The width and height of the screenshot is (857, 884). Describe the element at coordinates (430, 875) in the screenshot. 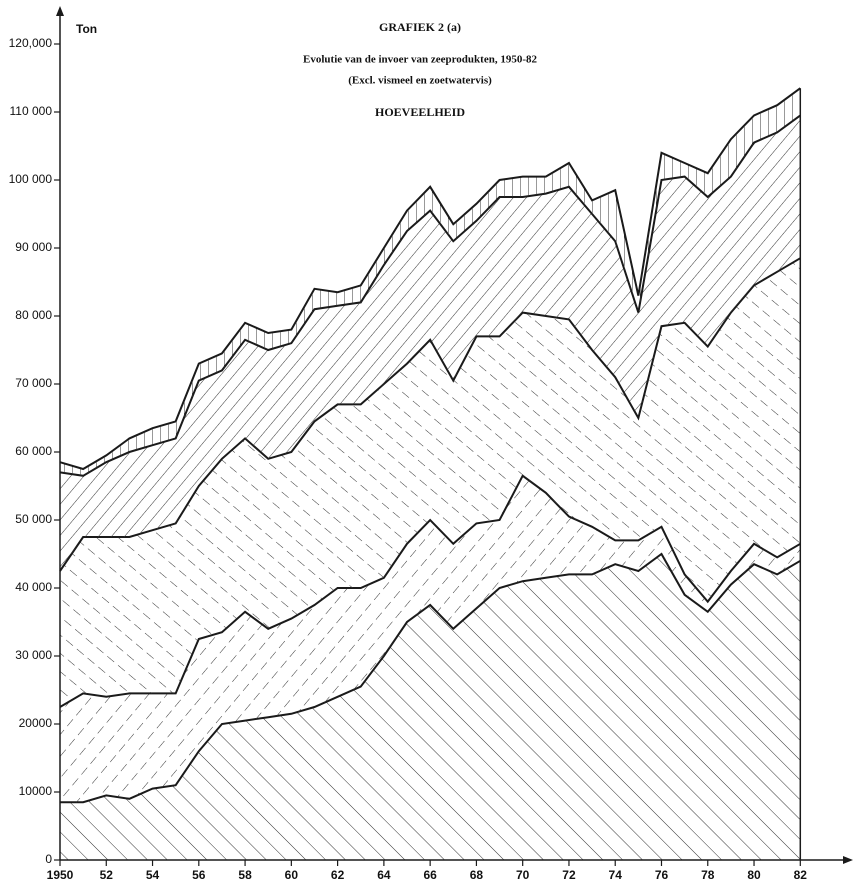

I see `x-tick-label: 66` at that location.